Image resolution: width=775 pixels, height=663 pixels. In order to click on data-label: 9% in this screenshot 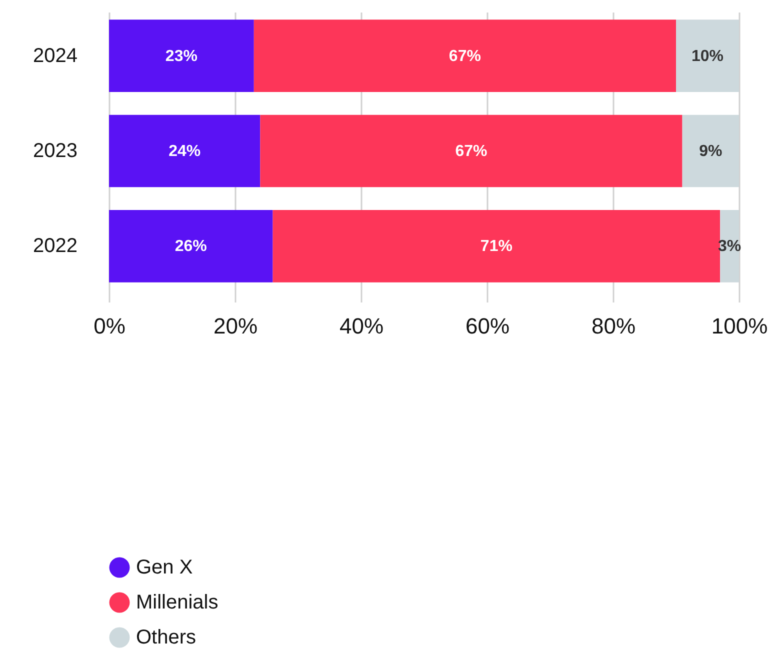, I will do `click(710, 151)`.